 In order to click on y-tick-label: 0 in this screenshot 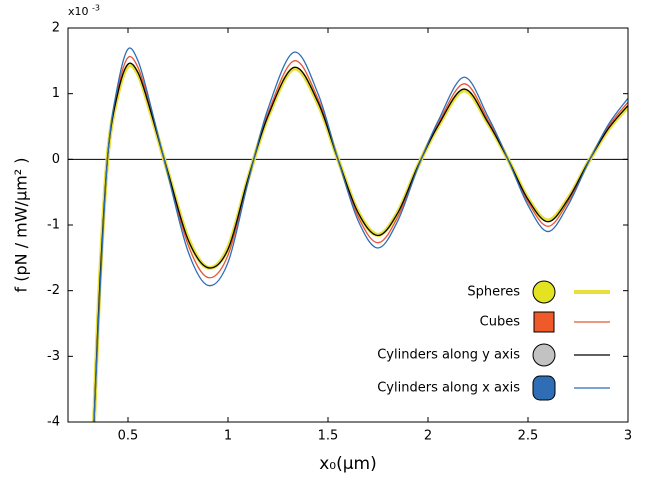, I will do `click(56, 159)`.